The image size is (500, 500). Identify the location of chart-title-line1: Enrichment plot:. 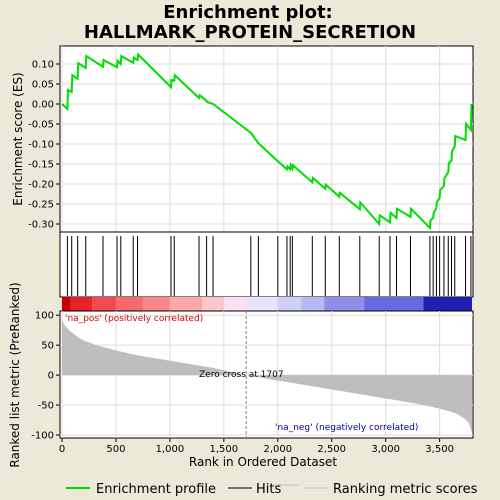
(248, 12).